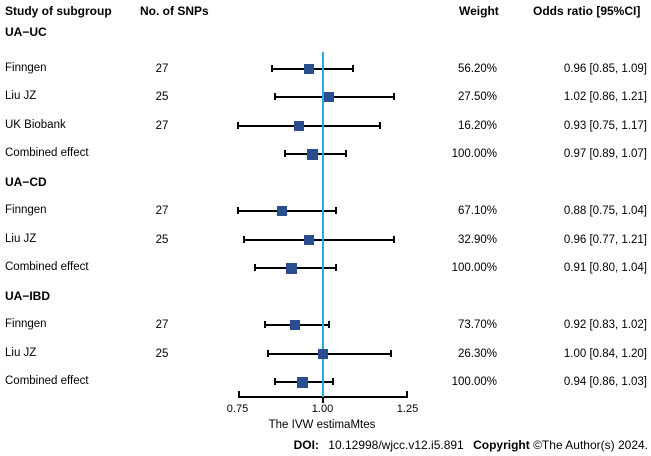 This screenshot has width=651, height=456. What do you see at coordinates (501, 445) in the screenshot?
I see `copyright-label: Copyright` at bounding box center [501, 445].